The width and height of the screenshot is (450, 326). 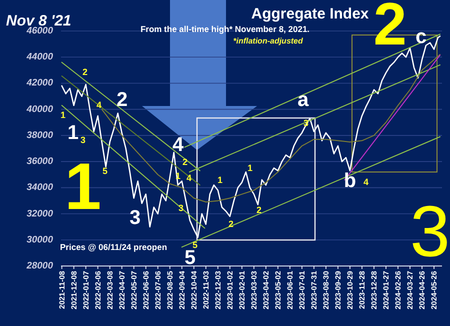 I want to click on y-tick-label: 28000, so click(x=40, y=266).